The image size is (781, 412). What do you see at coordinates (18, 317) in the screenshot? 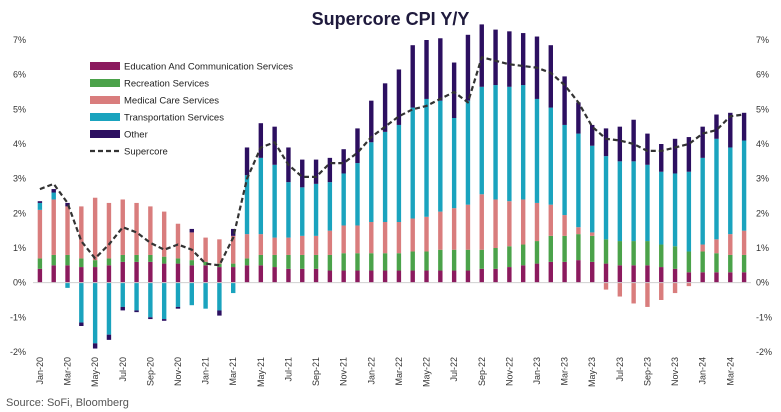
I see `y-tick-label-left: -1%` at bounding box center [18, 317].